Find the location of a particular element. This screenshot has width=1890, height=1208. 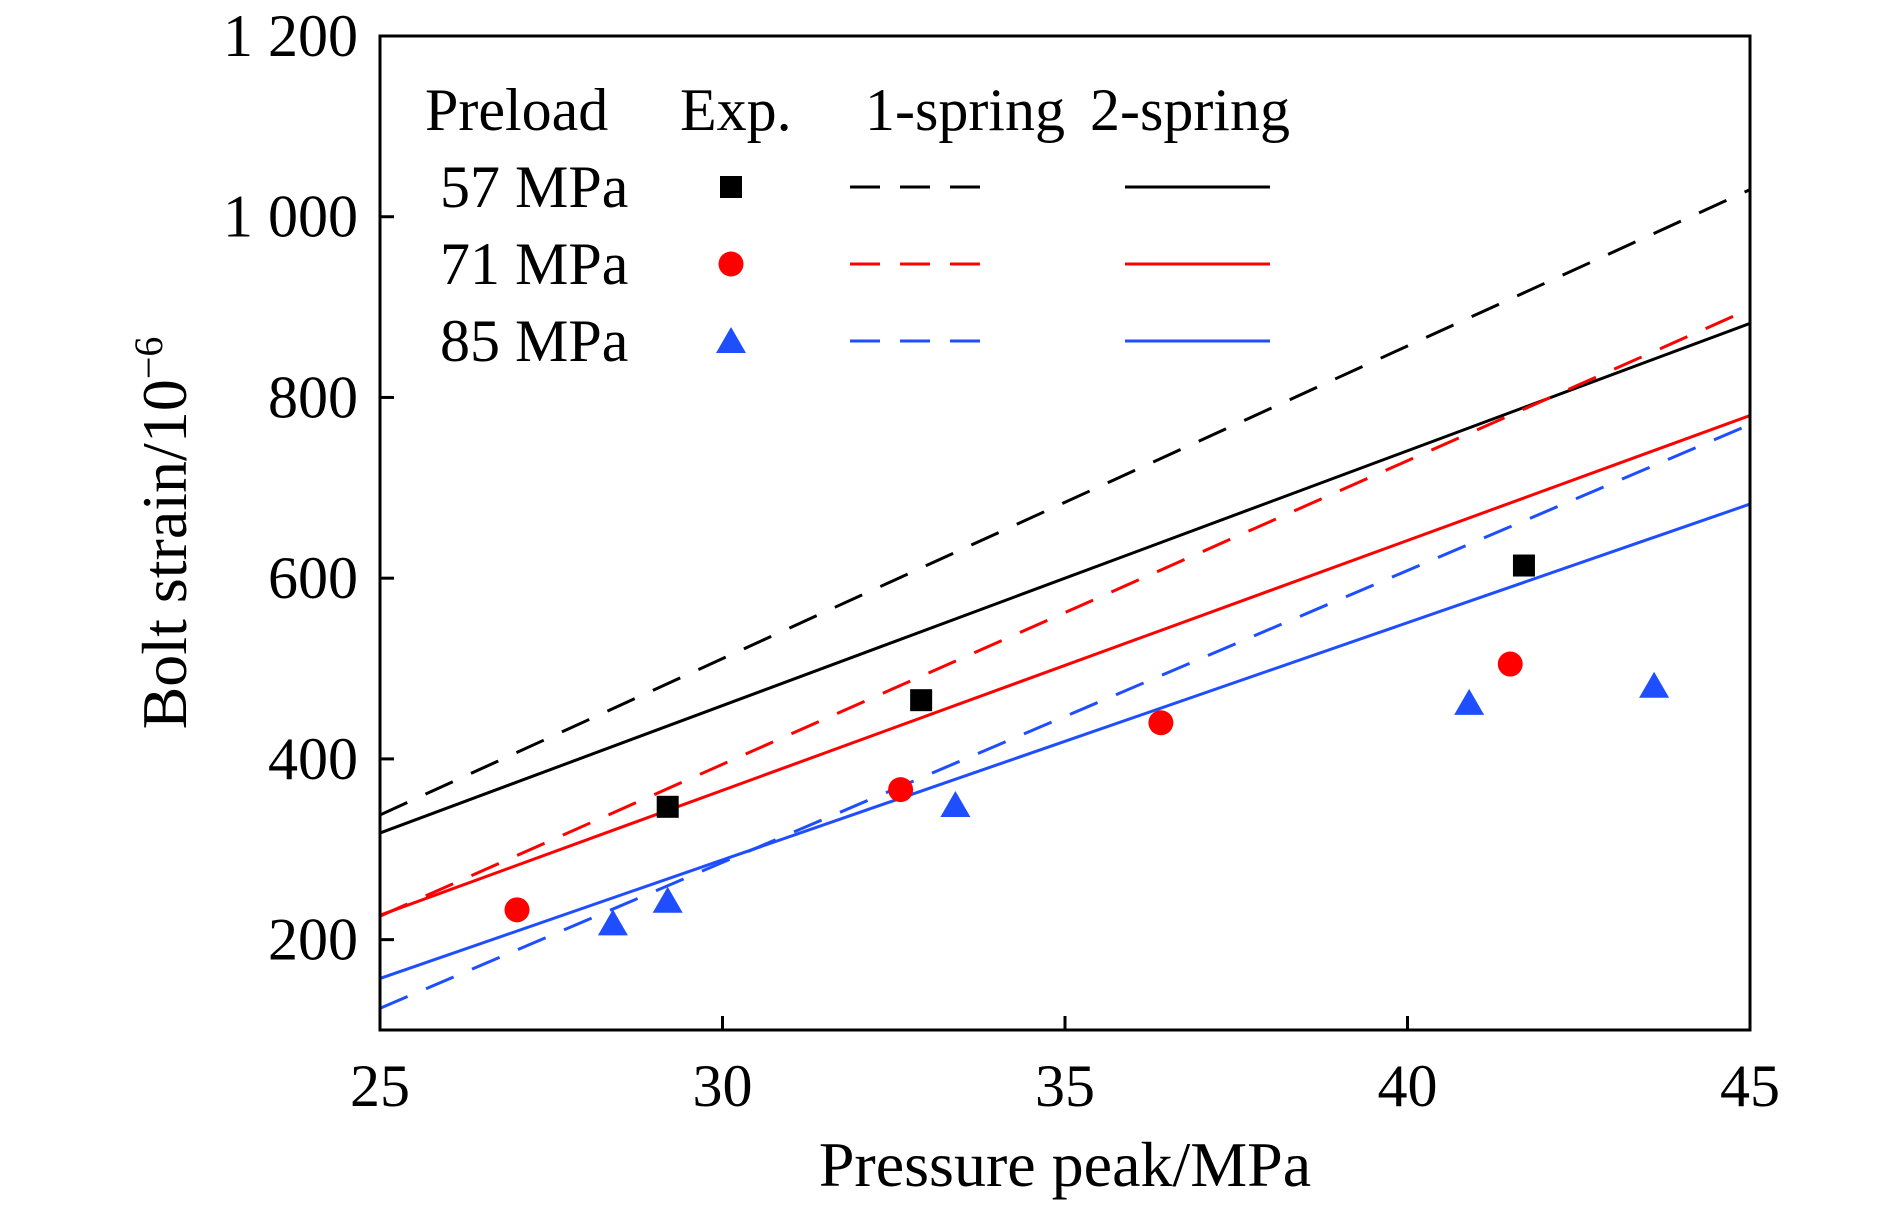

legend-preload-label: 85 MPa is located at coordinates (534, 341).